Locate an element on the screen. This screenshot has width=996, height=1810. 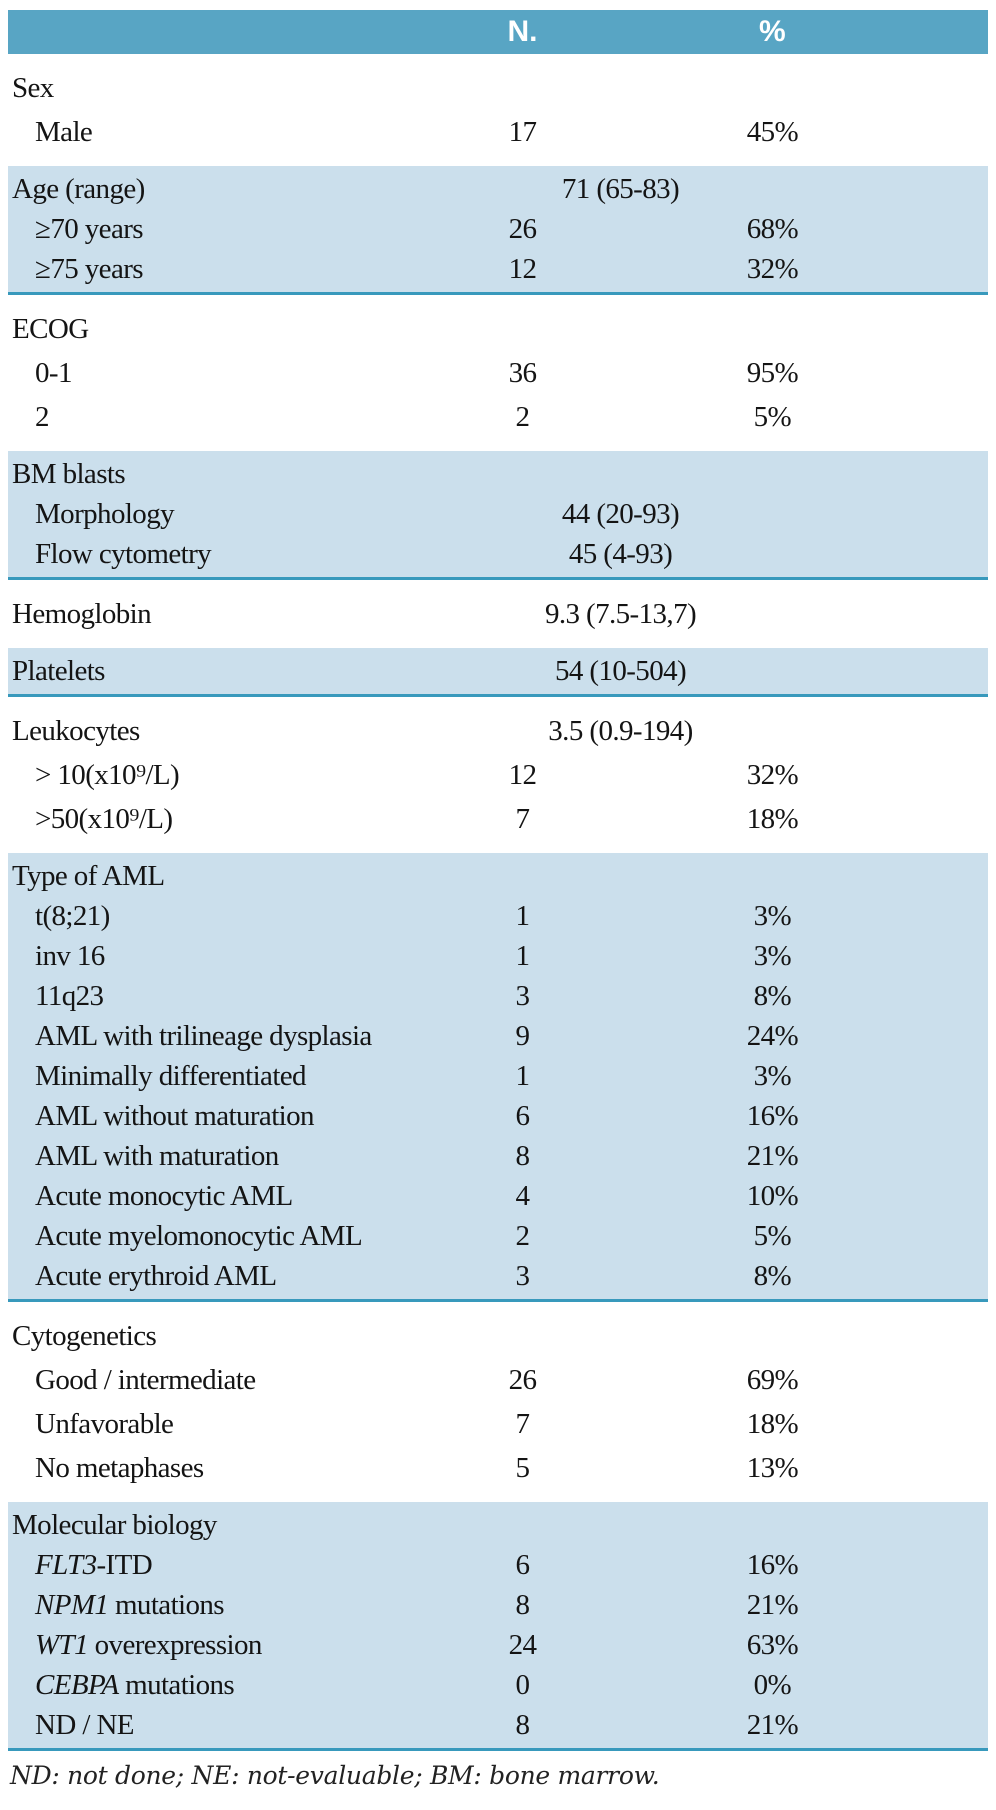
row-label-text: Hemoglobin is located at coordinates (82, 613).